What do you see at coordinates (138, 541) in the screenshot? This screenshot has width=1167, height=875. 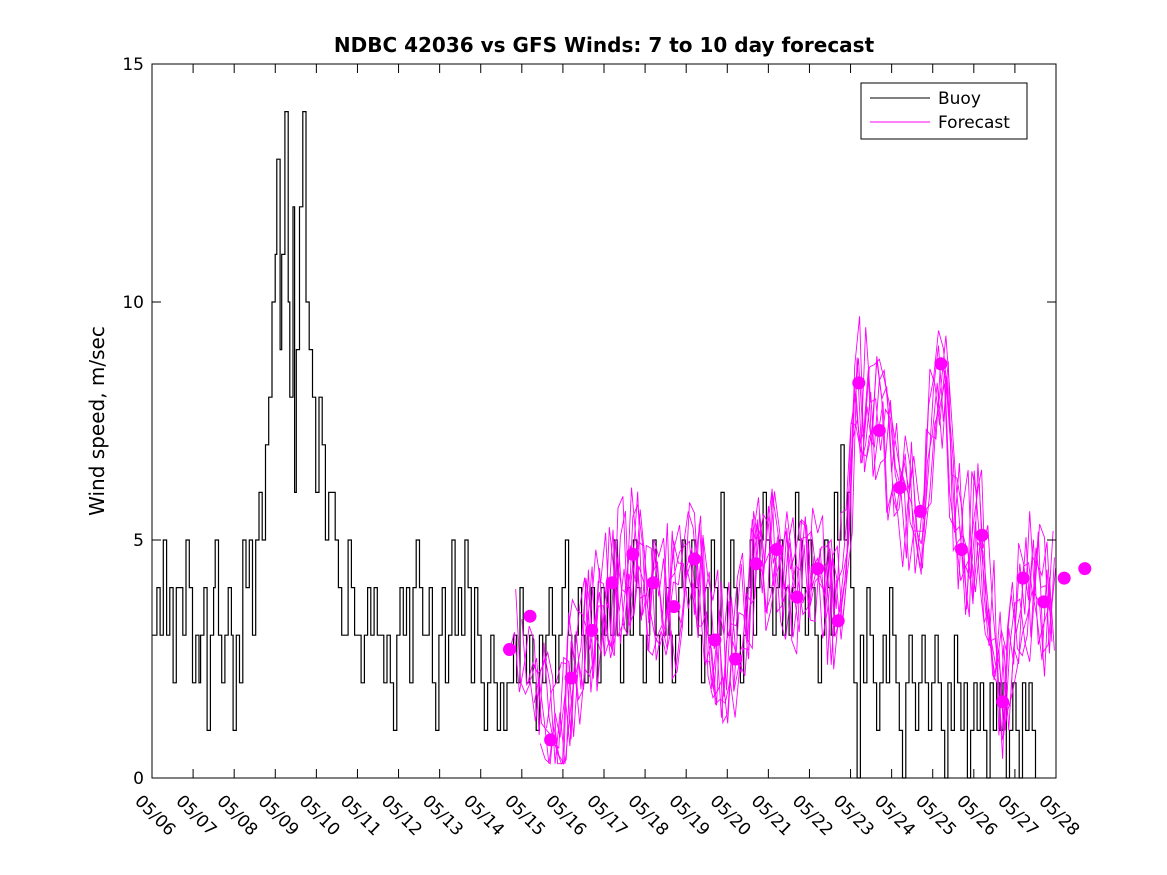 I see `y-tick-label: 5` at bounding box center [138, 541].